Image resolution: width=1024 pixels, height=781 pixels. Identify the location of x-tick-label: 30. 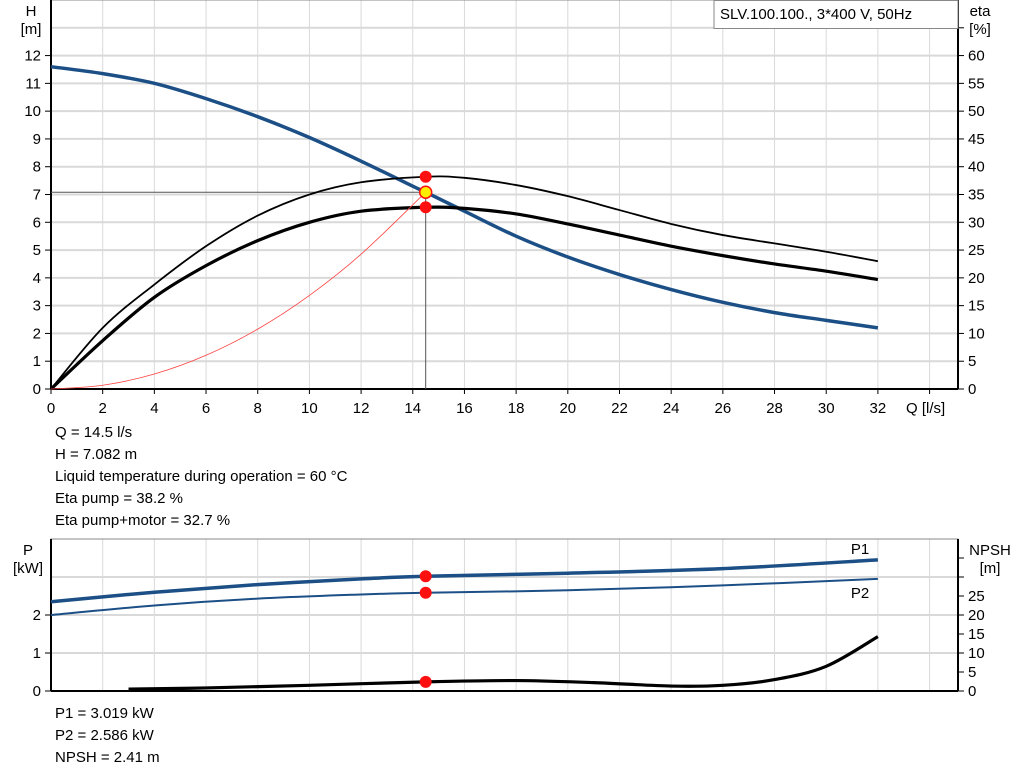
(826, 408).